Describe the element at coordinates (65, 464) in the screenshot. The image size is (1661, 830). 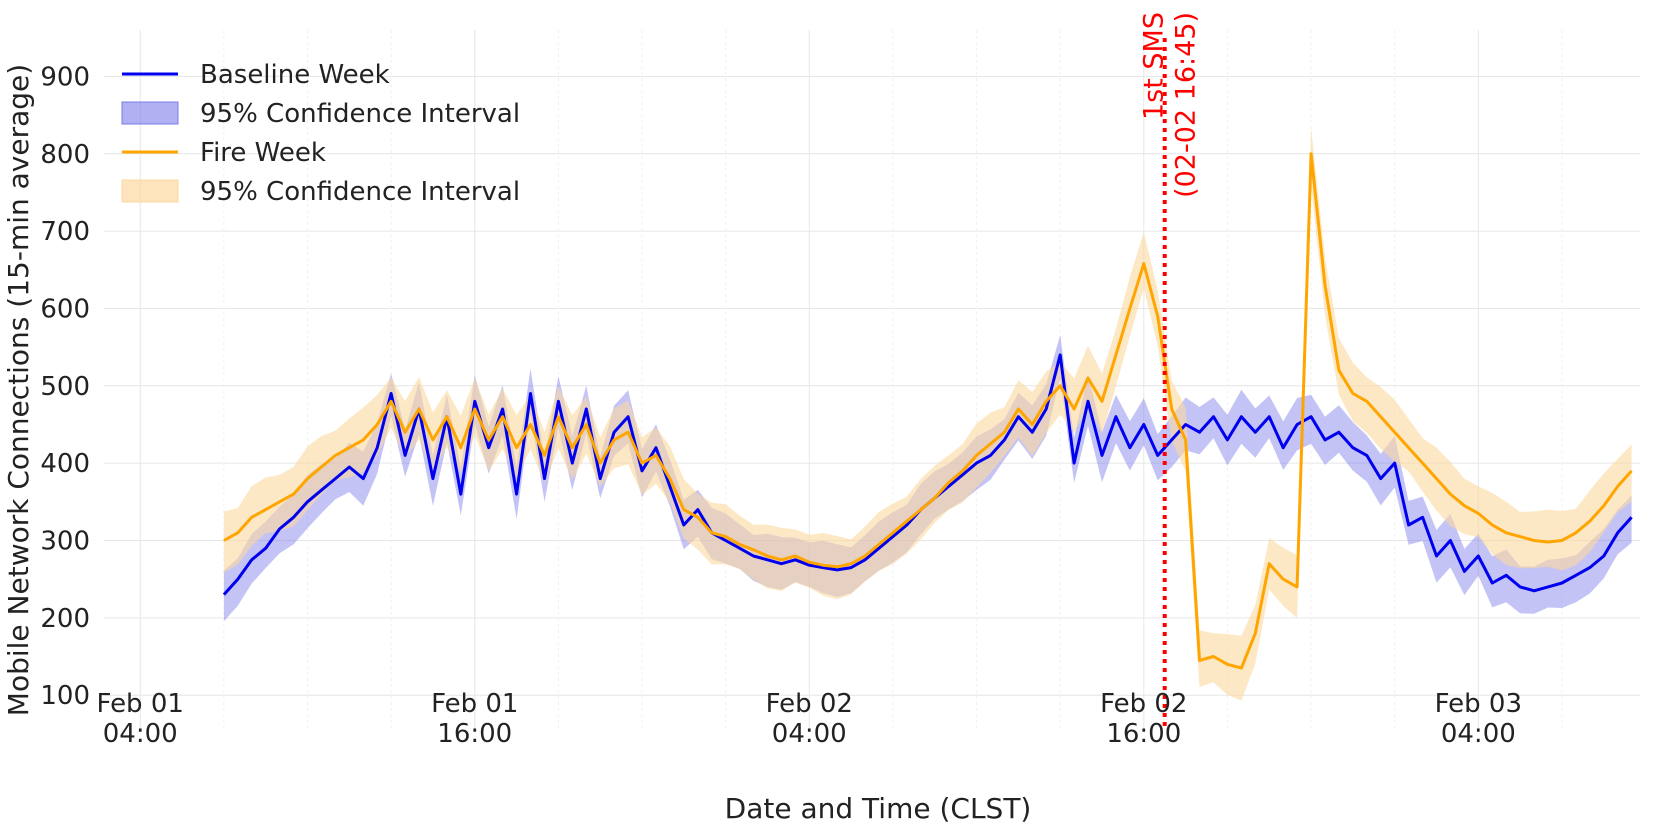
I see `y-tick-label: 400` at that location.